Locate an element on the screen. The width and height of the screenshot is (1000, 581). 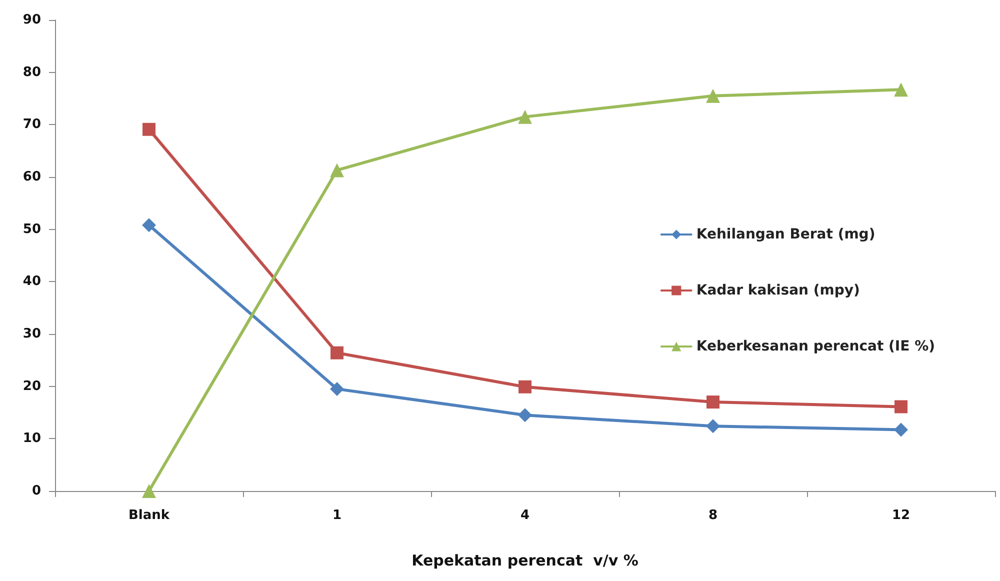
y-tick-label: 70 is located at coordinates (31, 124).